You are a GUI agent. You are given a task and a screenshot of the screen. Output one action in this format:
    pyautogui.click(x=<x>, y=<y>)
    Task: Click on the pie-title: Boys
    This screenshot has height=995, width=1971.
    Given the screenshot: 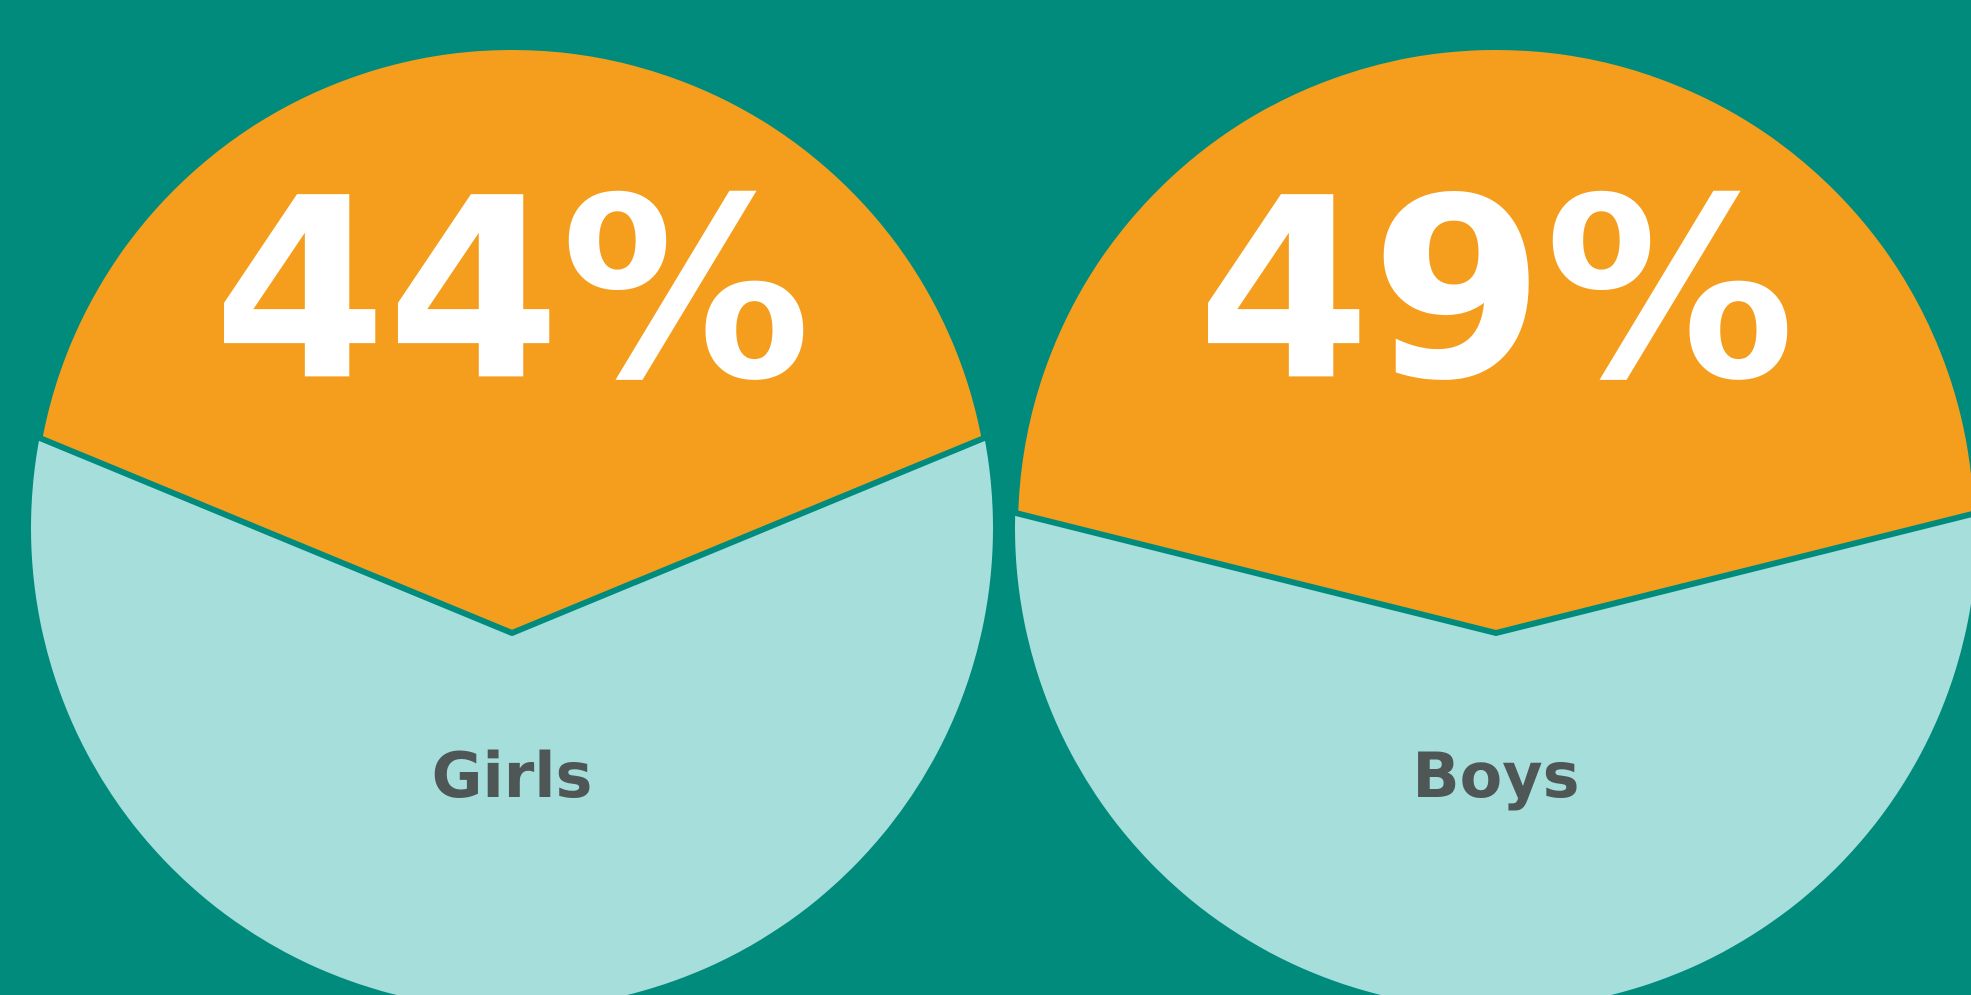 What is the action you would take?
    pyautogui.click(x=1495, y=775)
    